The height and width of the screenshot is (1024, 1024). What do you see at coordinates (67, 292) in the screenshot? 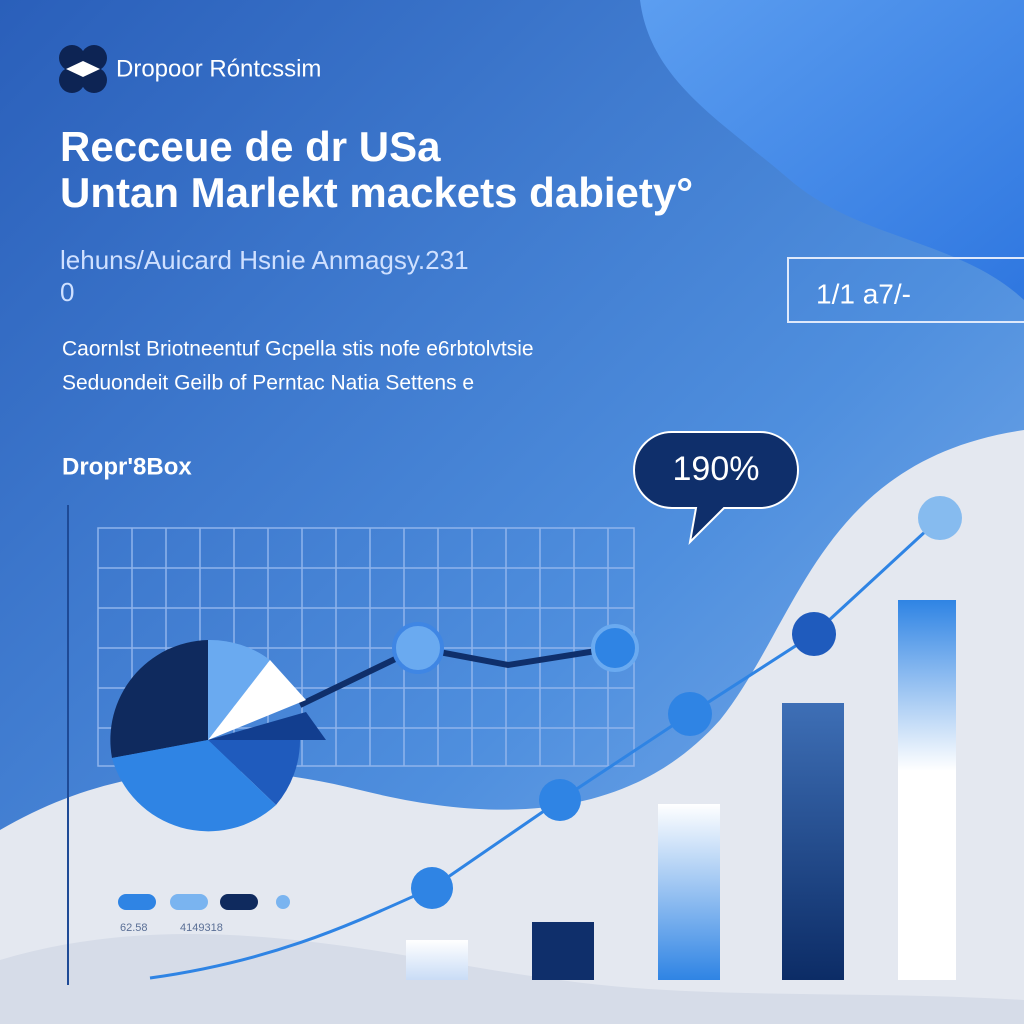
I see `subtitle-line: 0` at bounding box center [67, 292].